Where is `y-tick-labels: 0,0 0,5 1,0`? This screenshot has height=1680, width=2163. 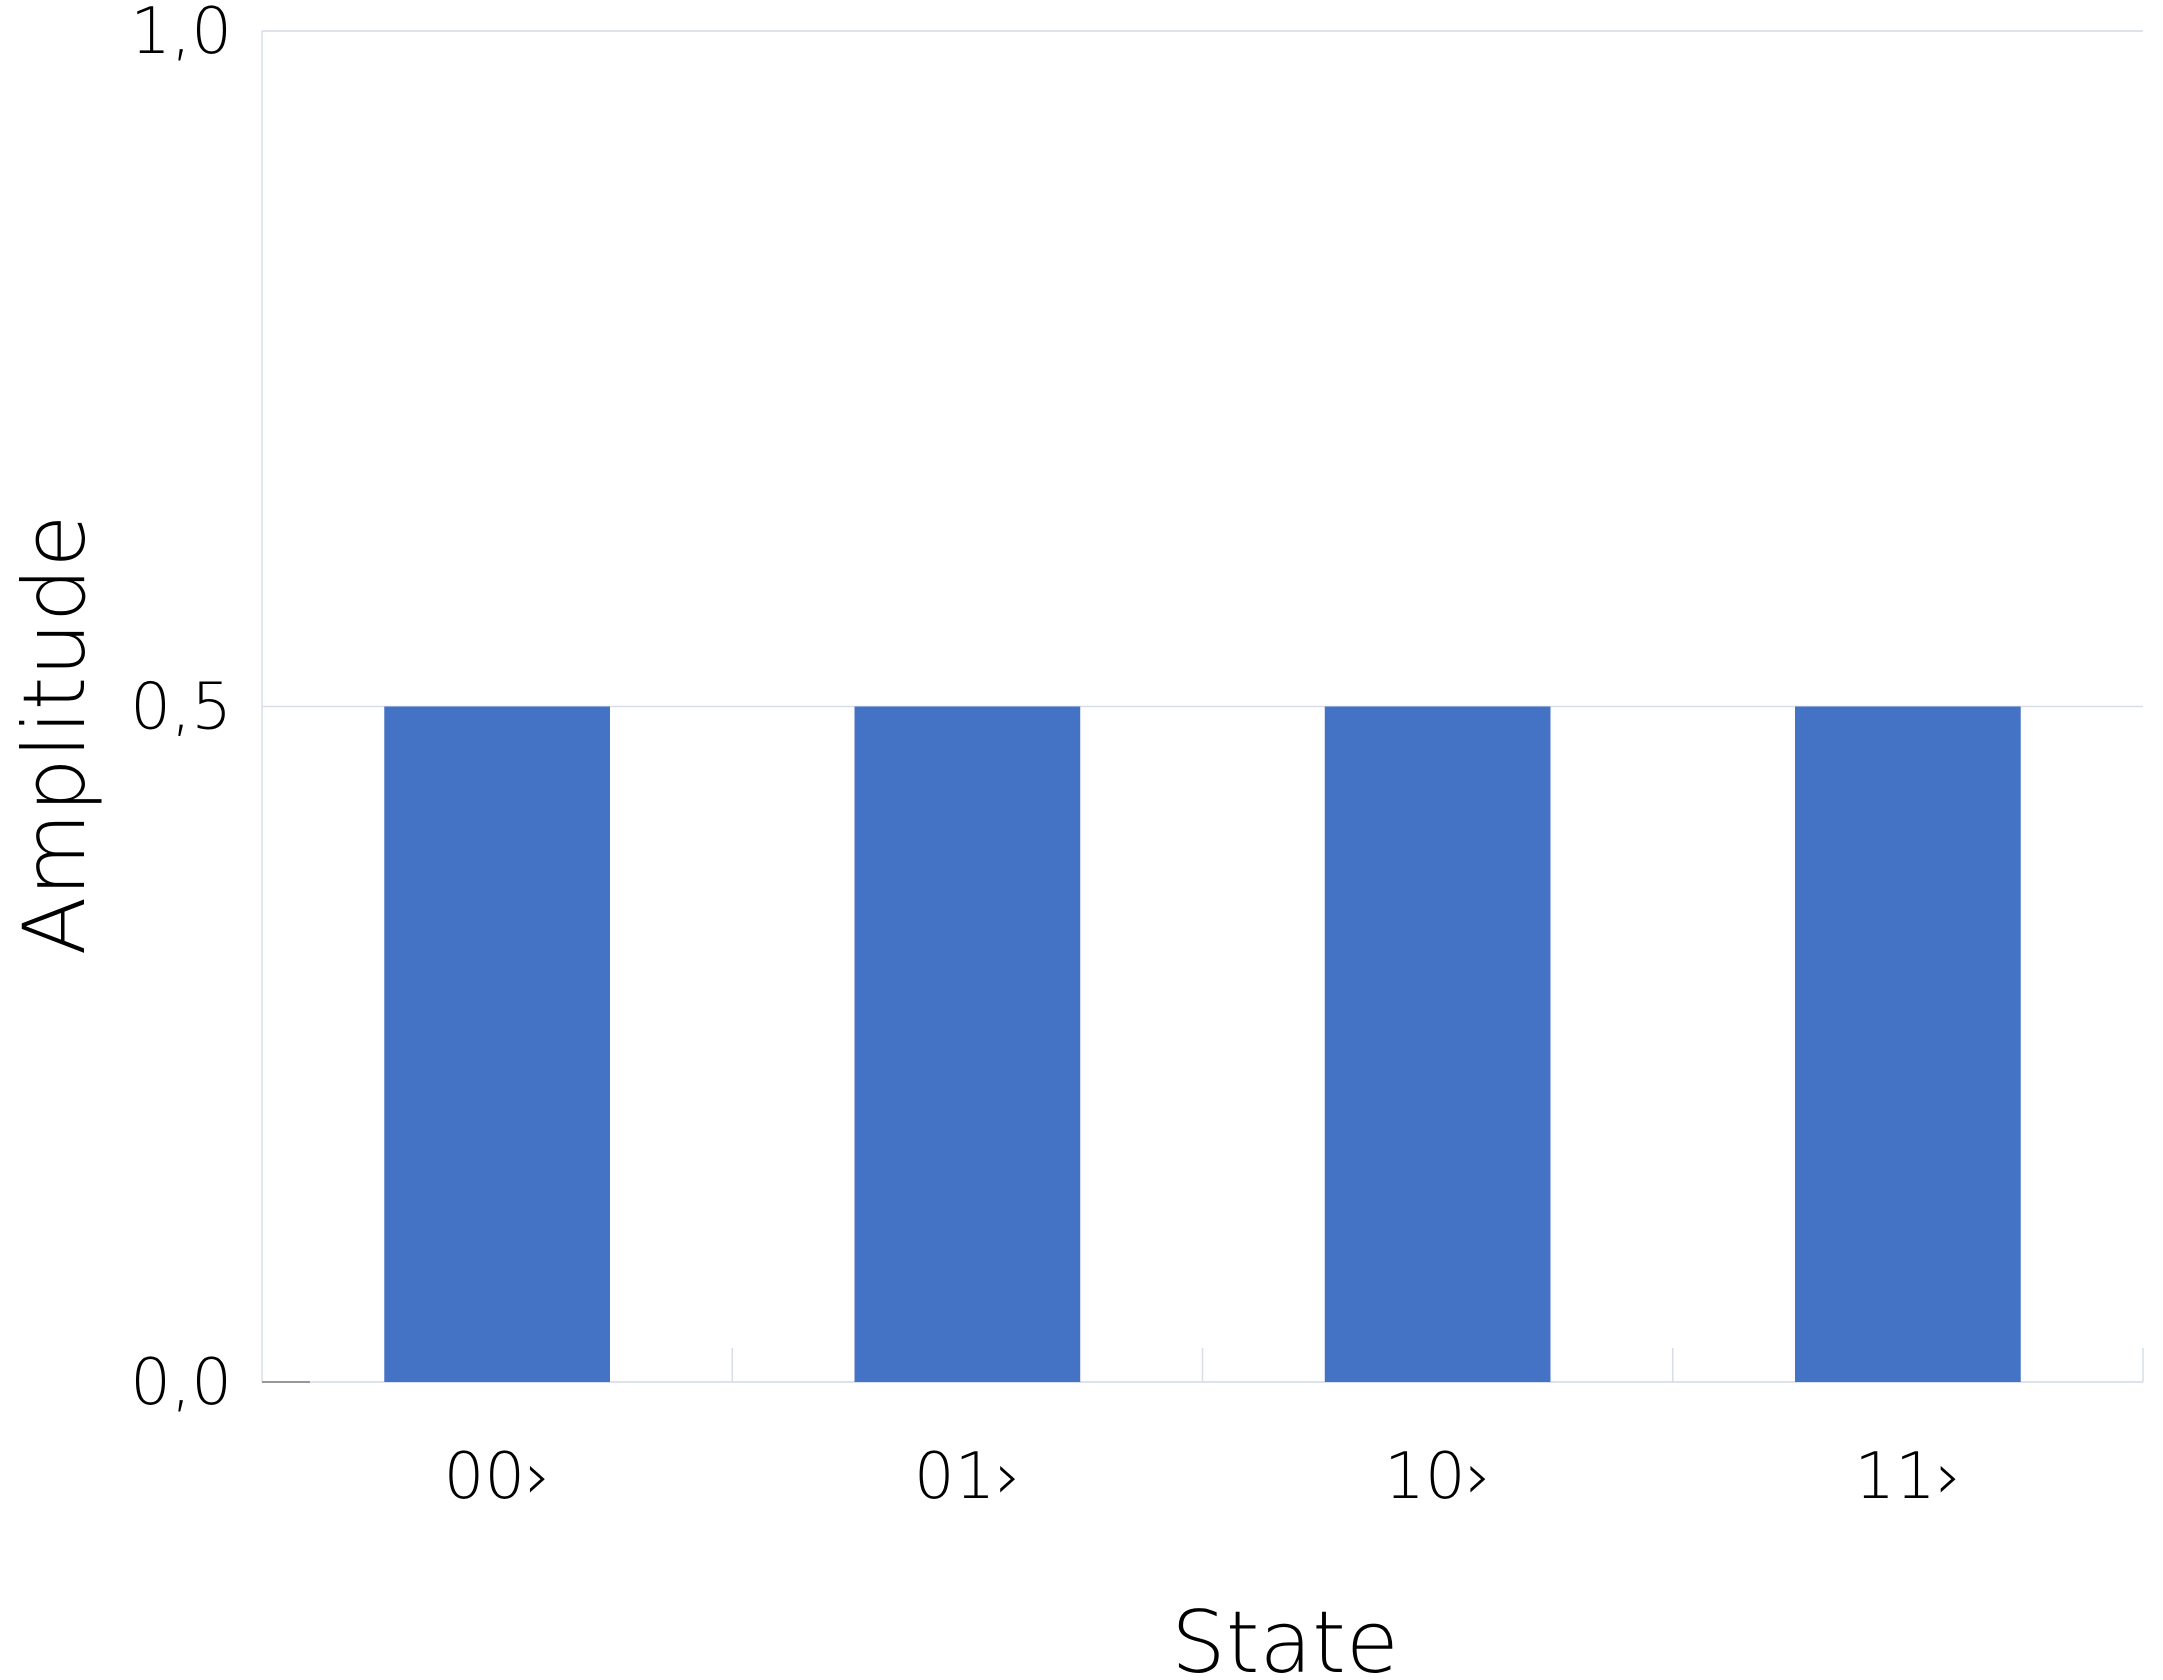
y-tick-labels: 0,0 0,5 1,0 is located at coordinates (181, 710).